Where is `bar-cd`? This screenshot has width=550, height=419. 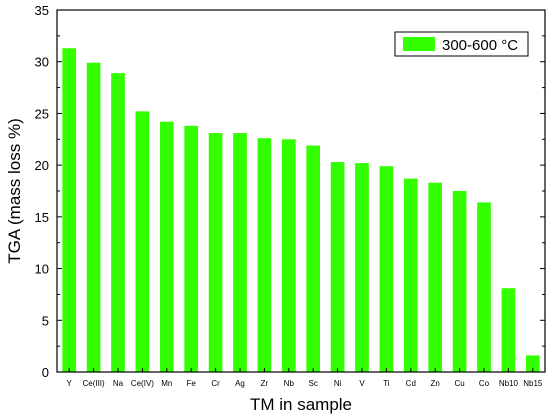 bar-cd is located at coordinates (410, 275).